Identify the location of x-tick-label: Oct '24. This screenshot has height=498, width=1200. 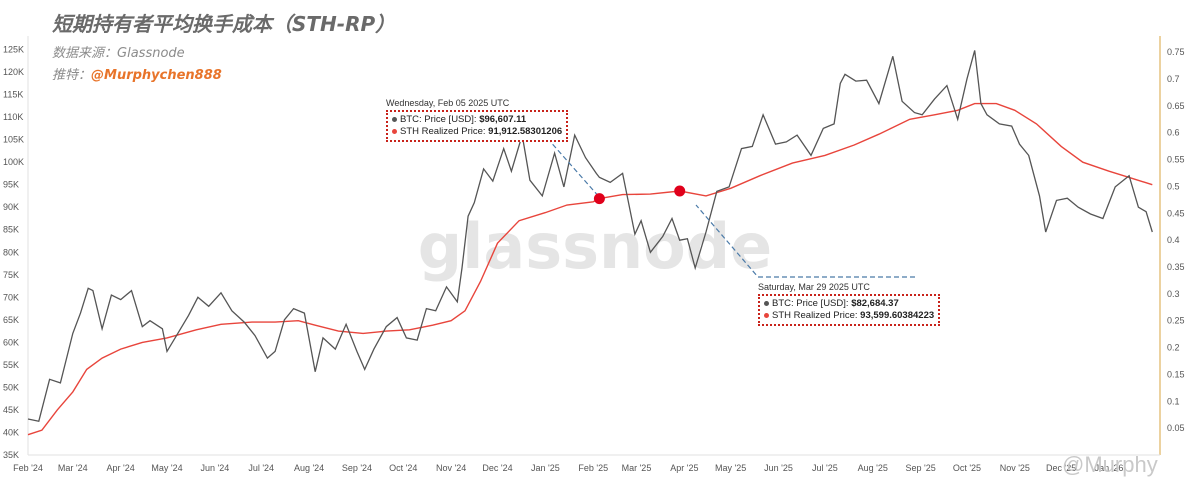
(403, 468).